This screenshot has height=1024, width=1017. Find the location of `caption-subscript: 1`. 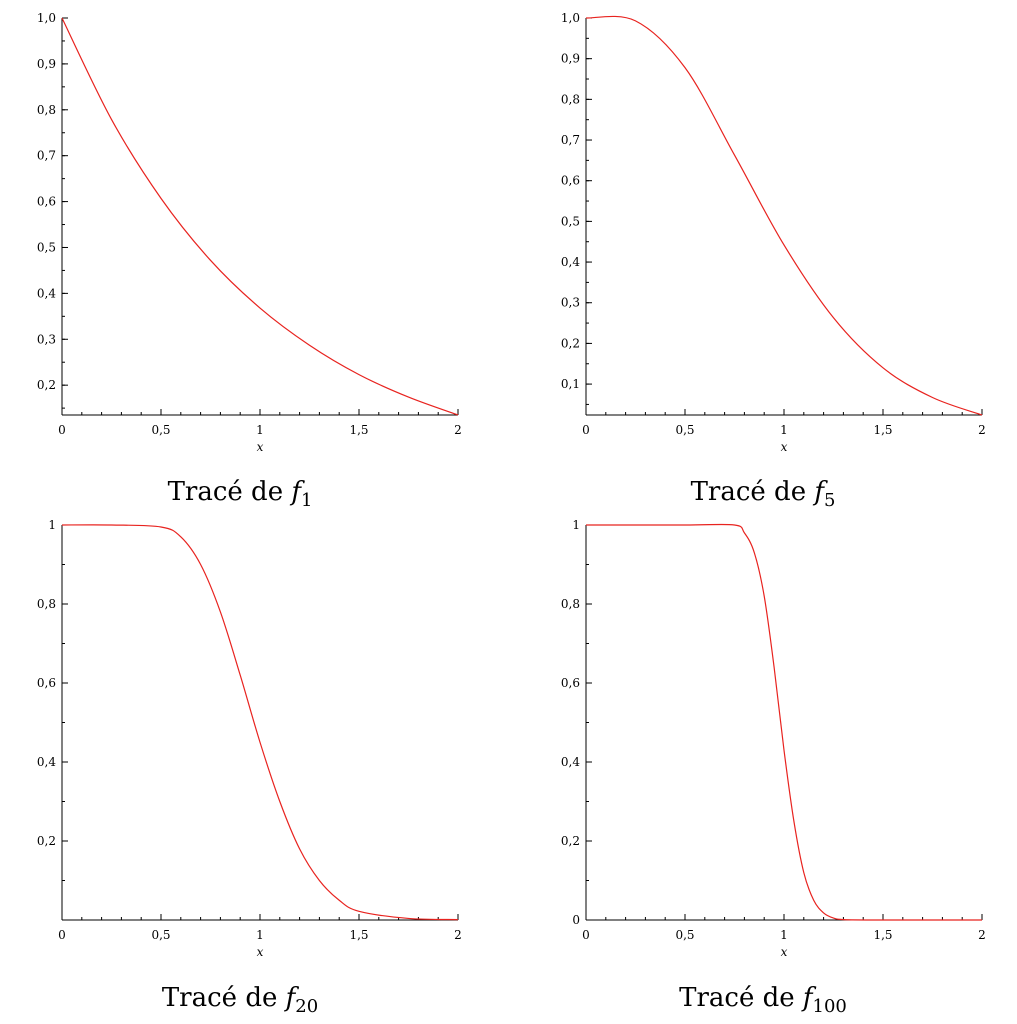

caption-subscript: 1 is located at coordinates (306, 500).